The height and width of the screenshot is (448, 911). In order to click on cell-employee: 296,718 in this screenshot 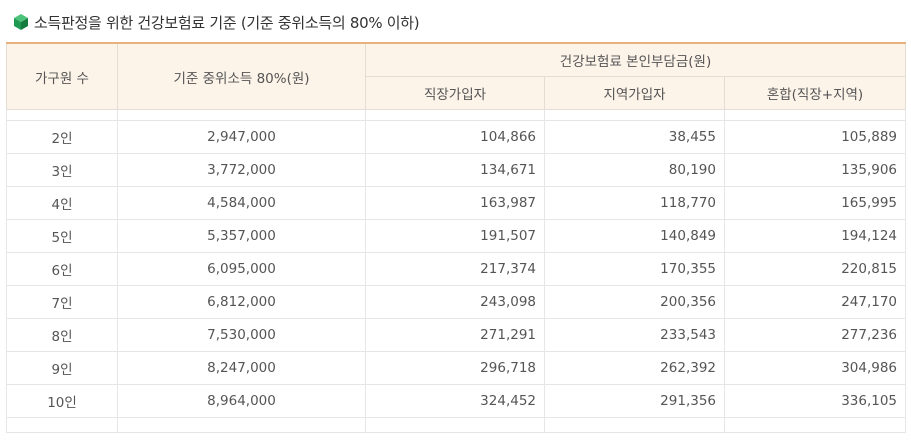, I will do `click(455, 368)`.